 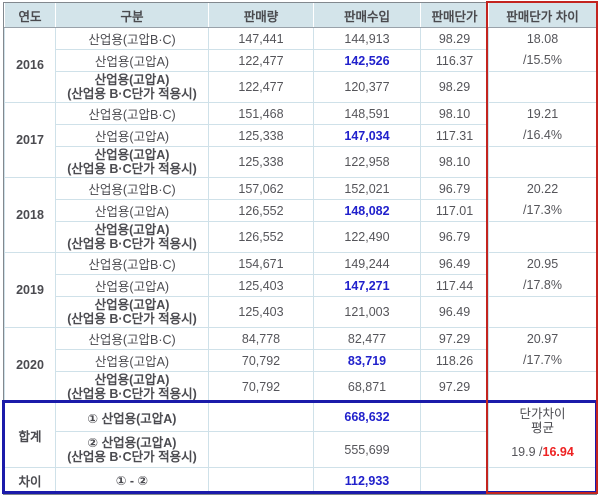 What do you see at coordinates (30, 480) in the screenshot?
I see `difference-label-cell: 차이` at bounding box center [30, 480].